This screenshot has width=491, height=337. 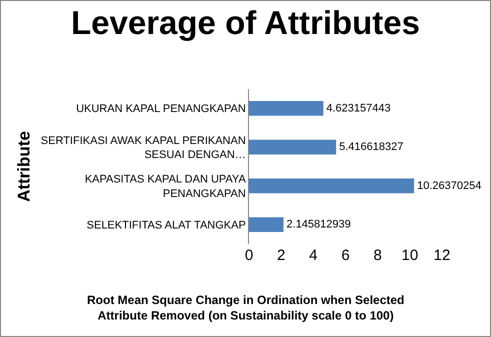 I want to click on data-label: 2.145812939, so click(x=318, y=224).